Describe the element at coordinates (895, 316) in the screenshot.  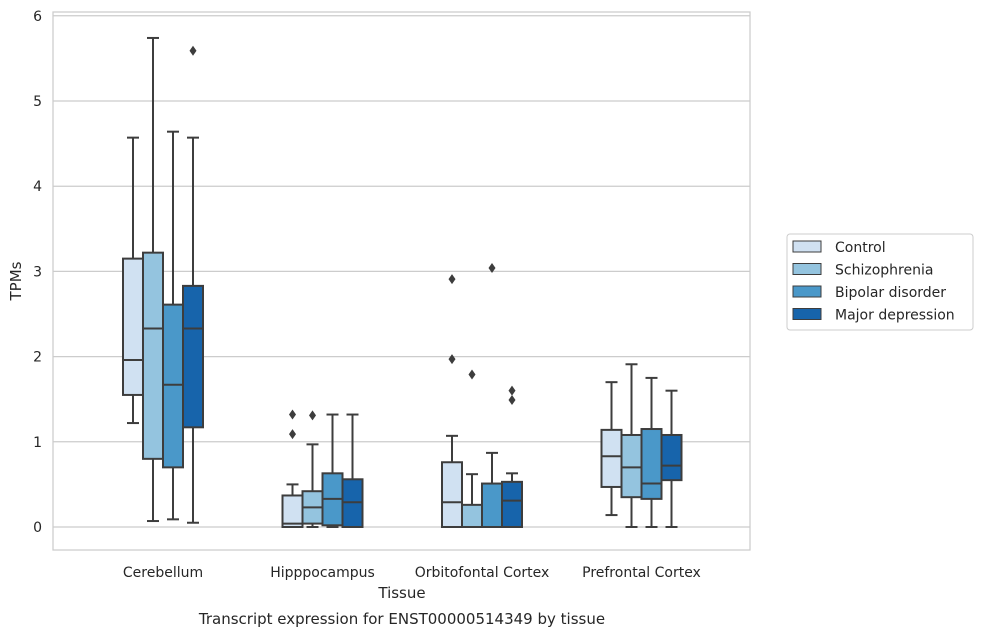
I see `legend-label: Major depression` at that location.